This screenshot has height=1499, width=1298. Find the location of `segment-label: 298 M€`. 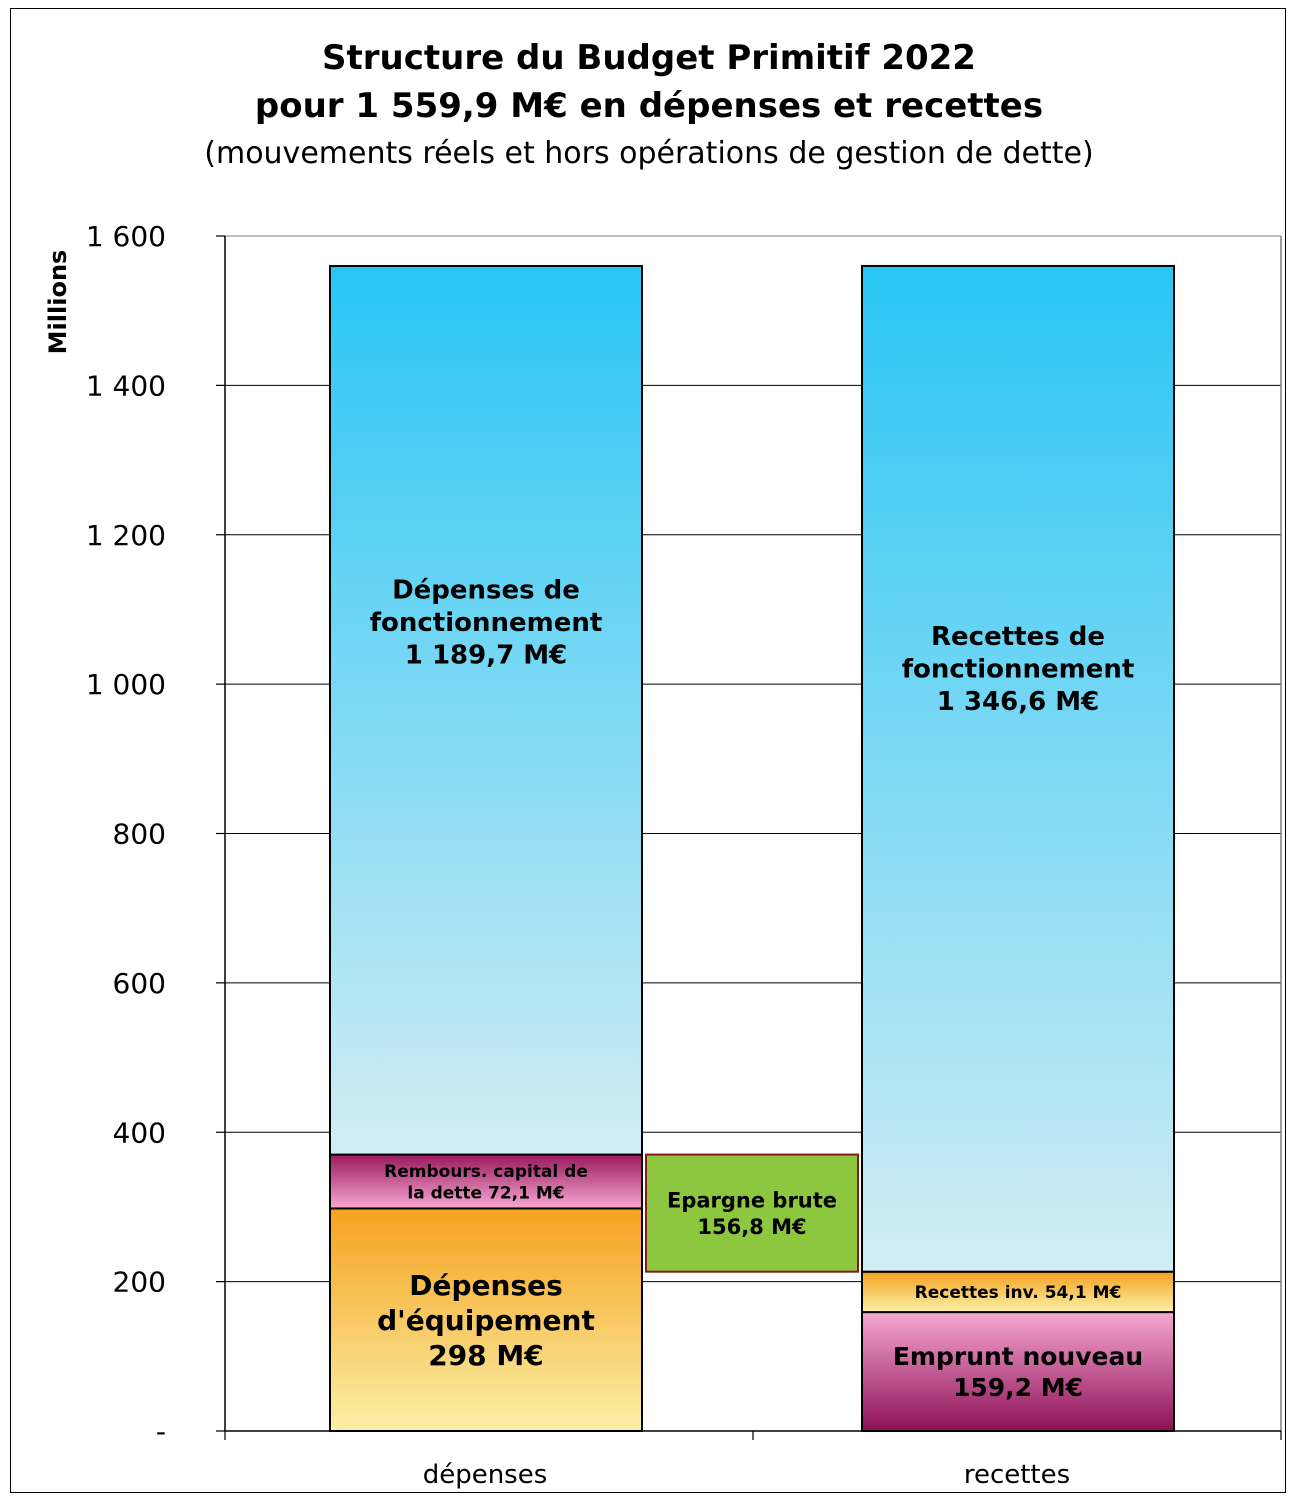

segment-label: 298 M€ is located at coordinates (486, 1355).